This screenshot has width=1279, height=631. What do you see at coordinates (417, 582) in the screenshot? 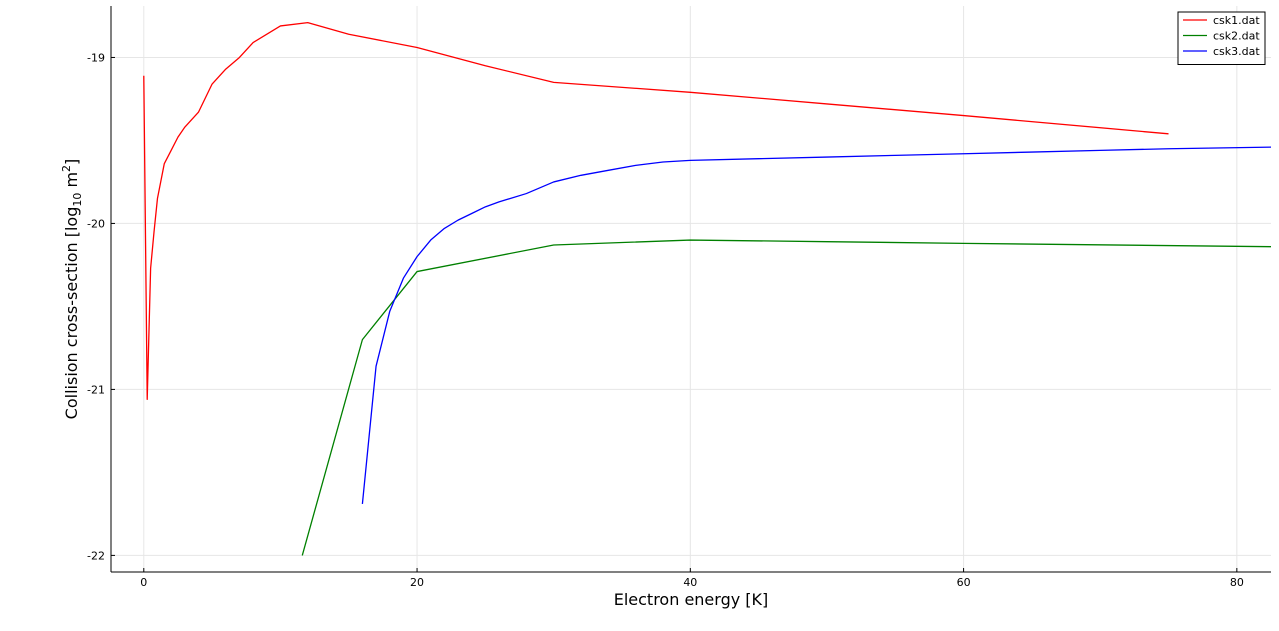
I see `x-tick-label: 20` at bounding box center [417, 582].